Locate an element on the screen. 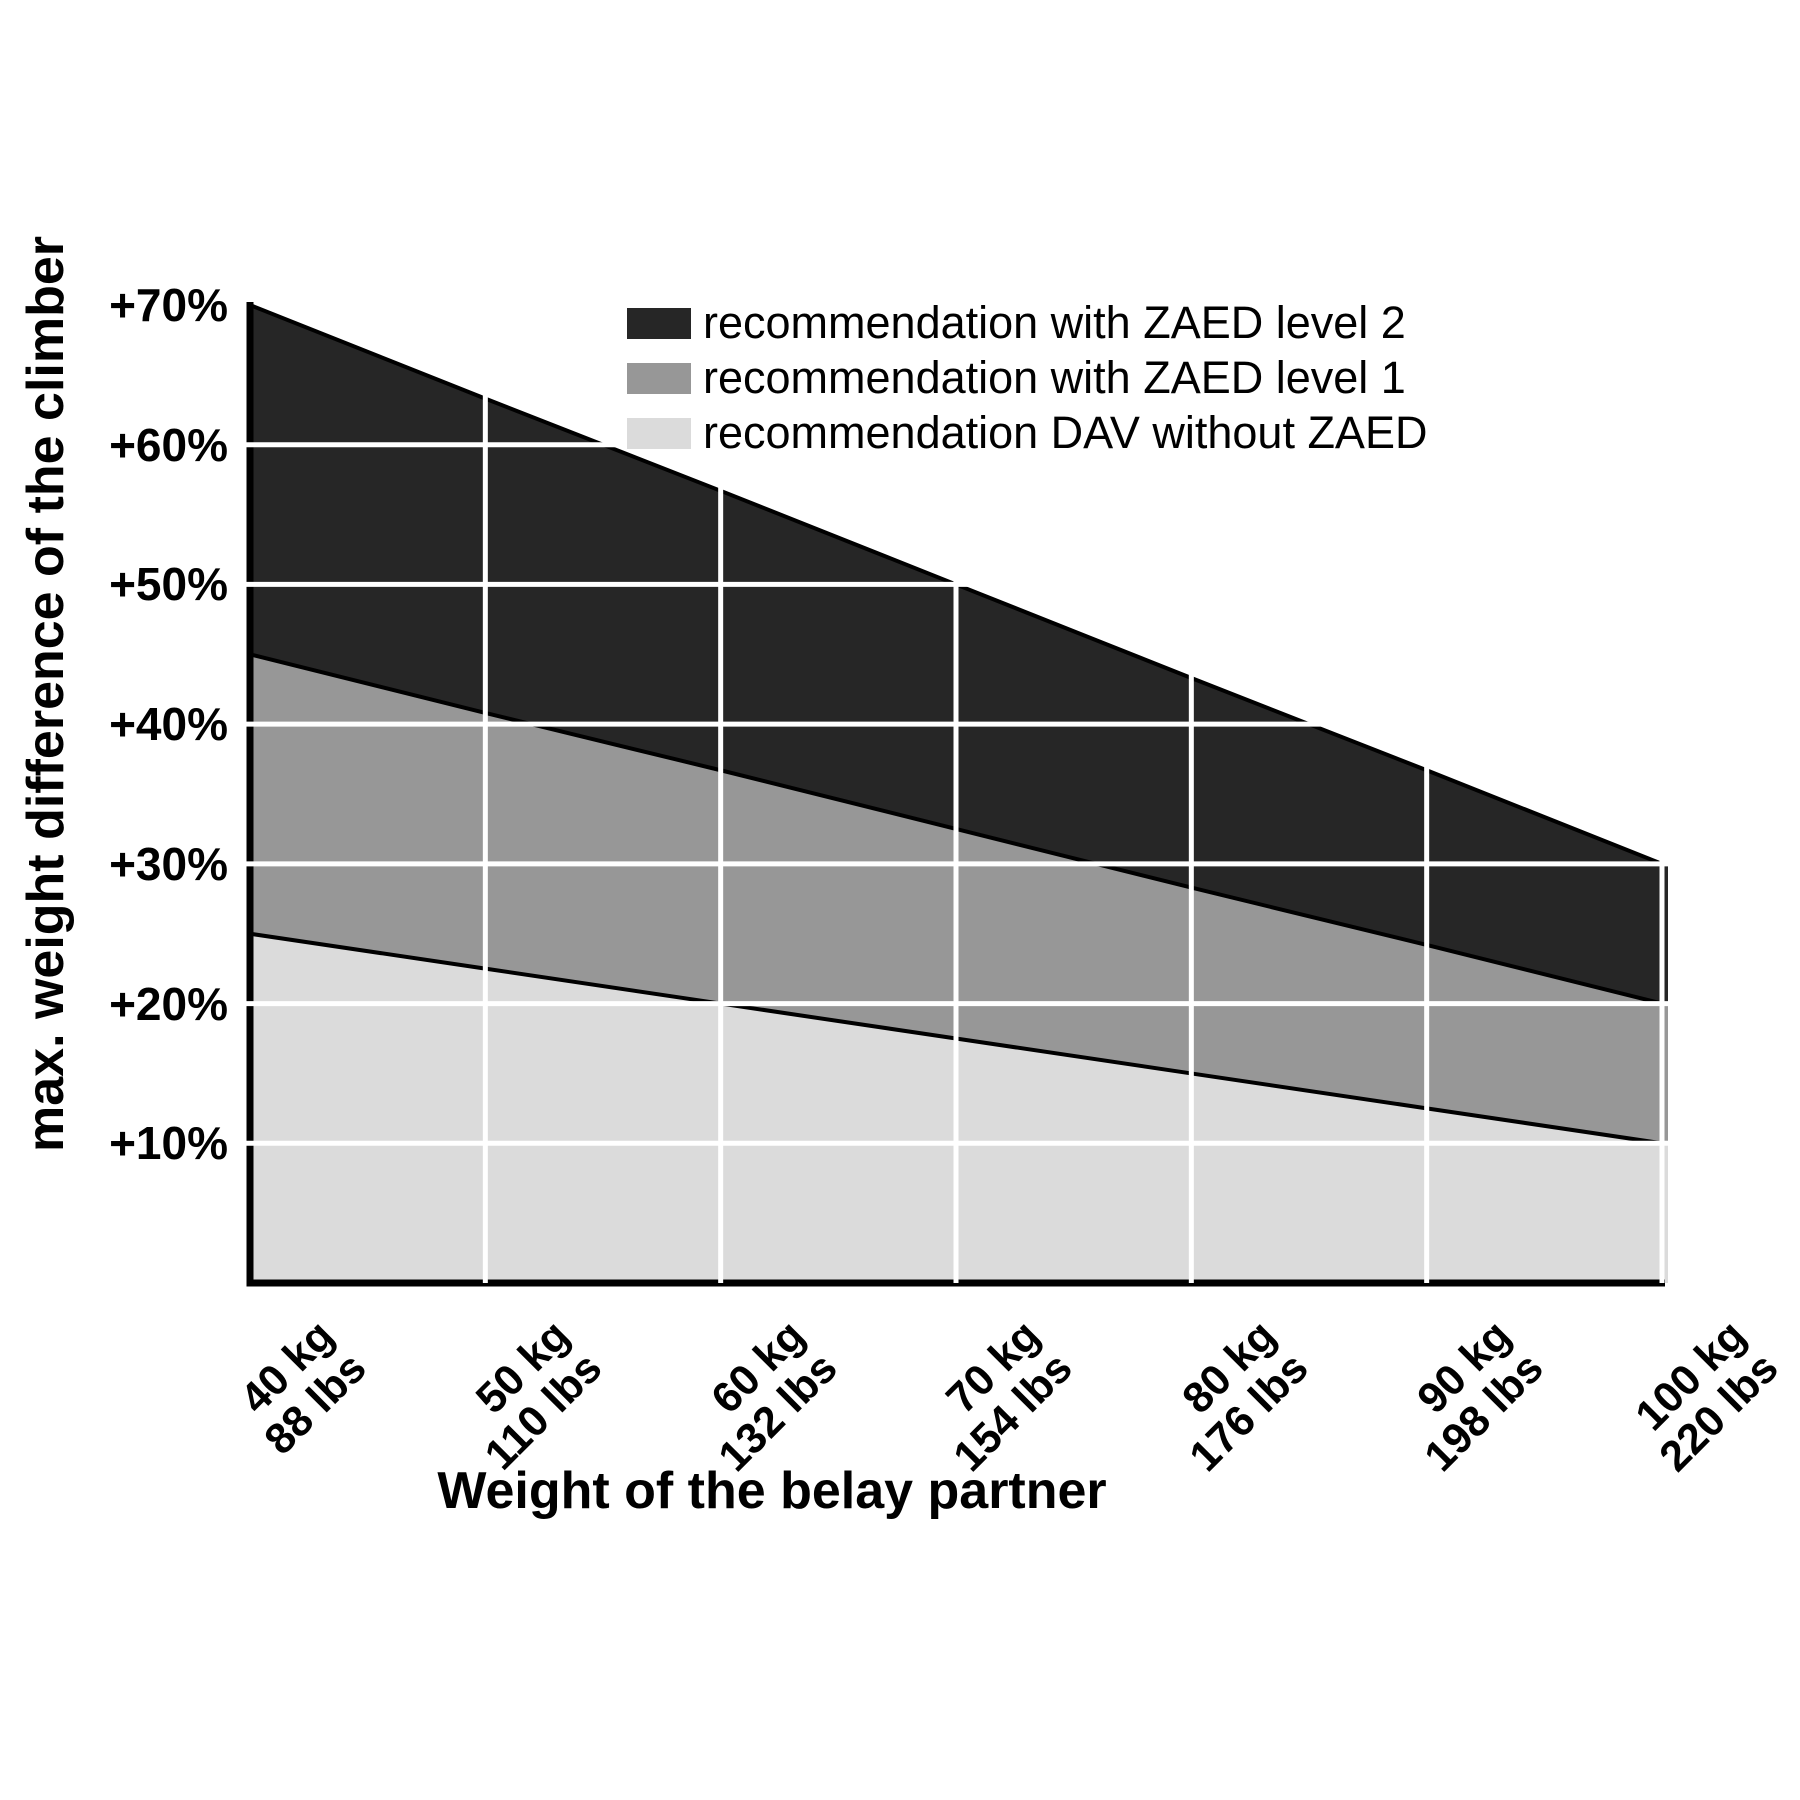 This screenshot has height=1800, width=1800. legend-label-0: recommendation with ZAED level 2 is located at coordinates (1054, 322).